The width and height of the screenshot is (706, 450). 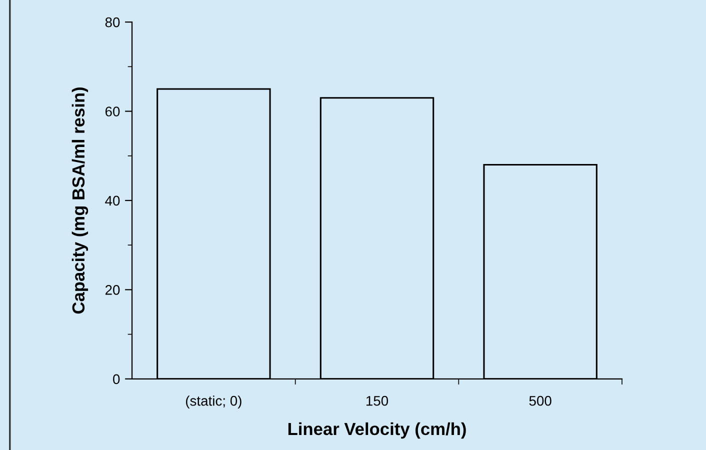 What do you see at coordinates (112, 201) in the screenshot?
I see `y-tick-label: 40` at bounding box center [112, 201].